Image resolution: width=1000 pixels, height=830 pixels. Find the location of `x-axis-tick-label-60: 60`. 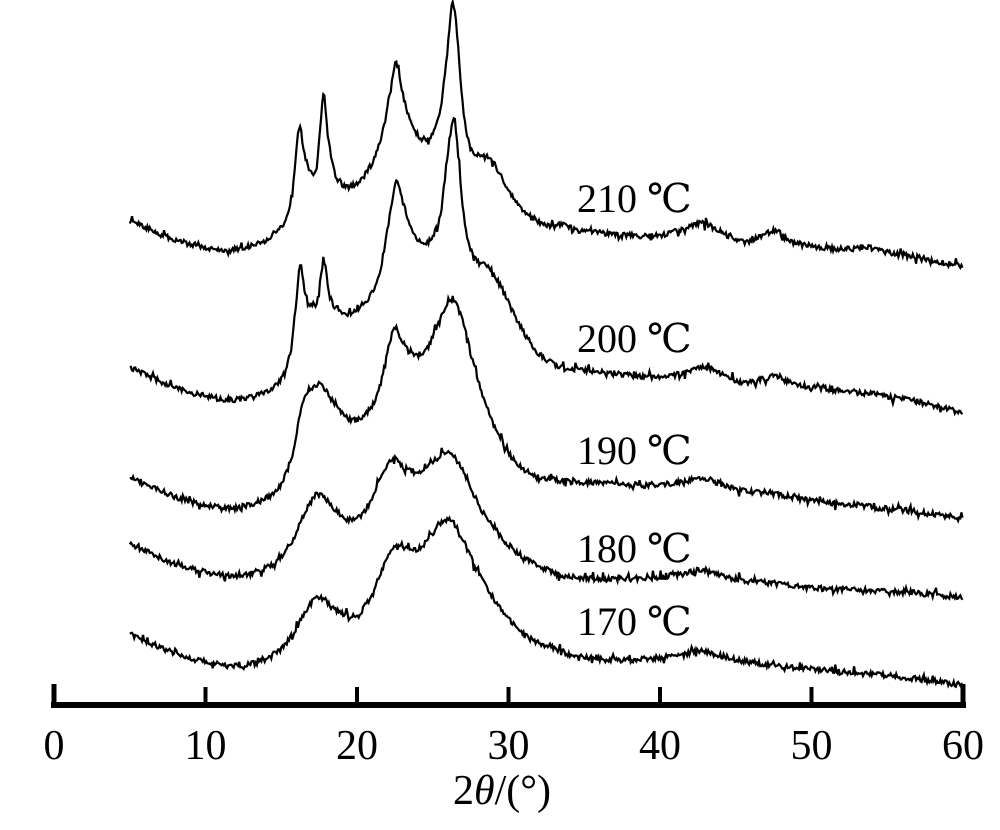

x-axis-tick-label-60: 60 is located at coordinates (963, 746).